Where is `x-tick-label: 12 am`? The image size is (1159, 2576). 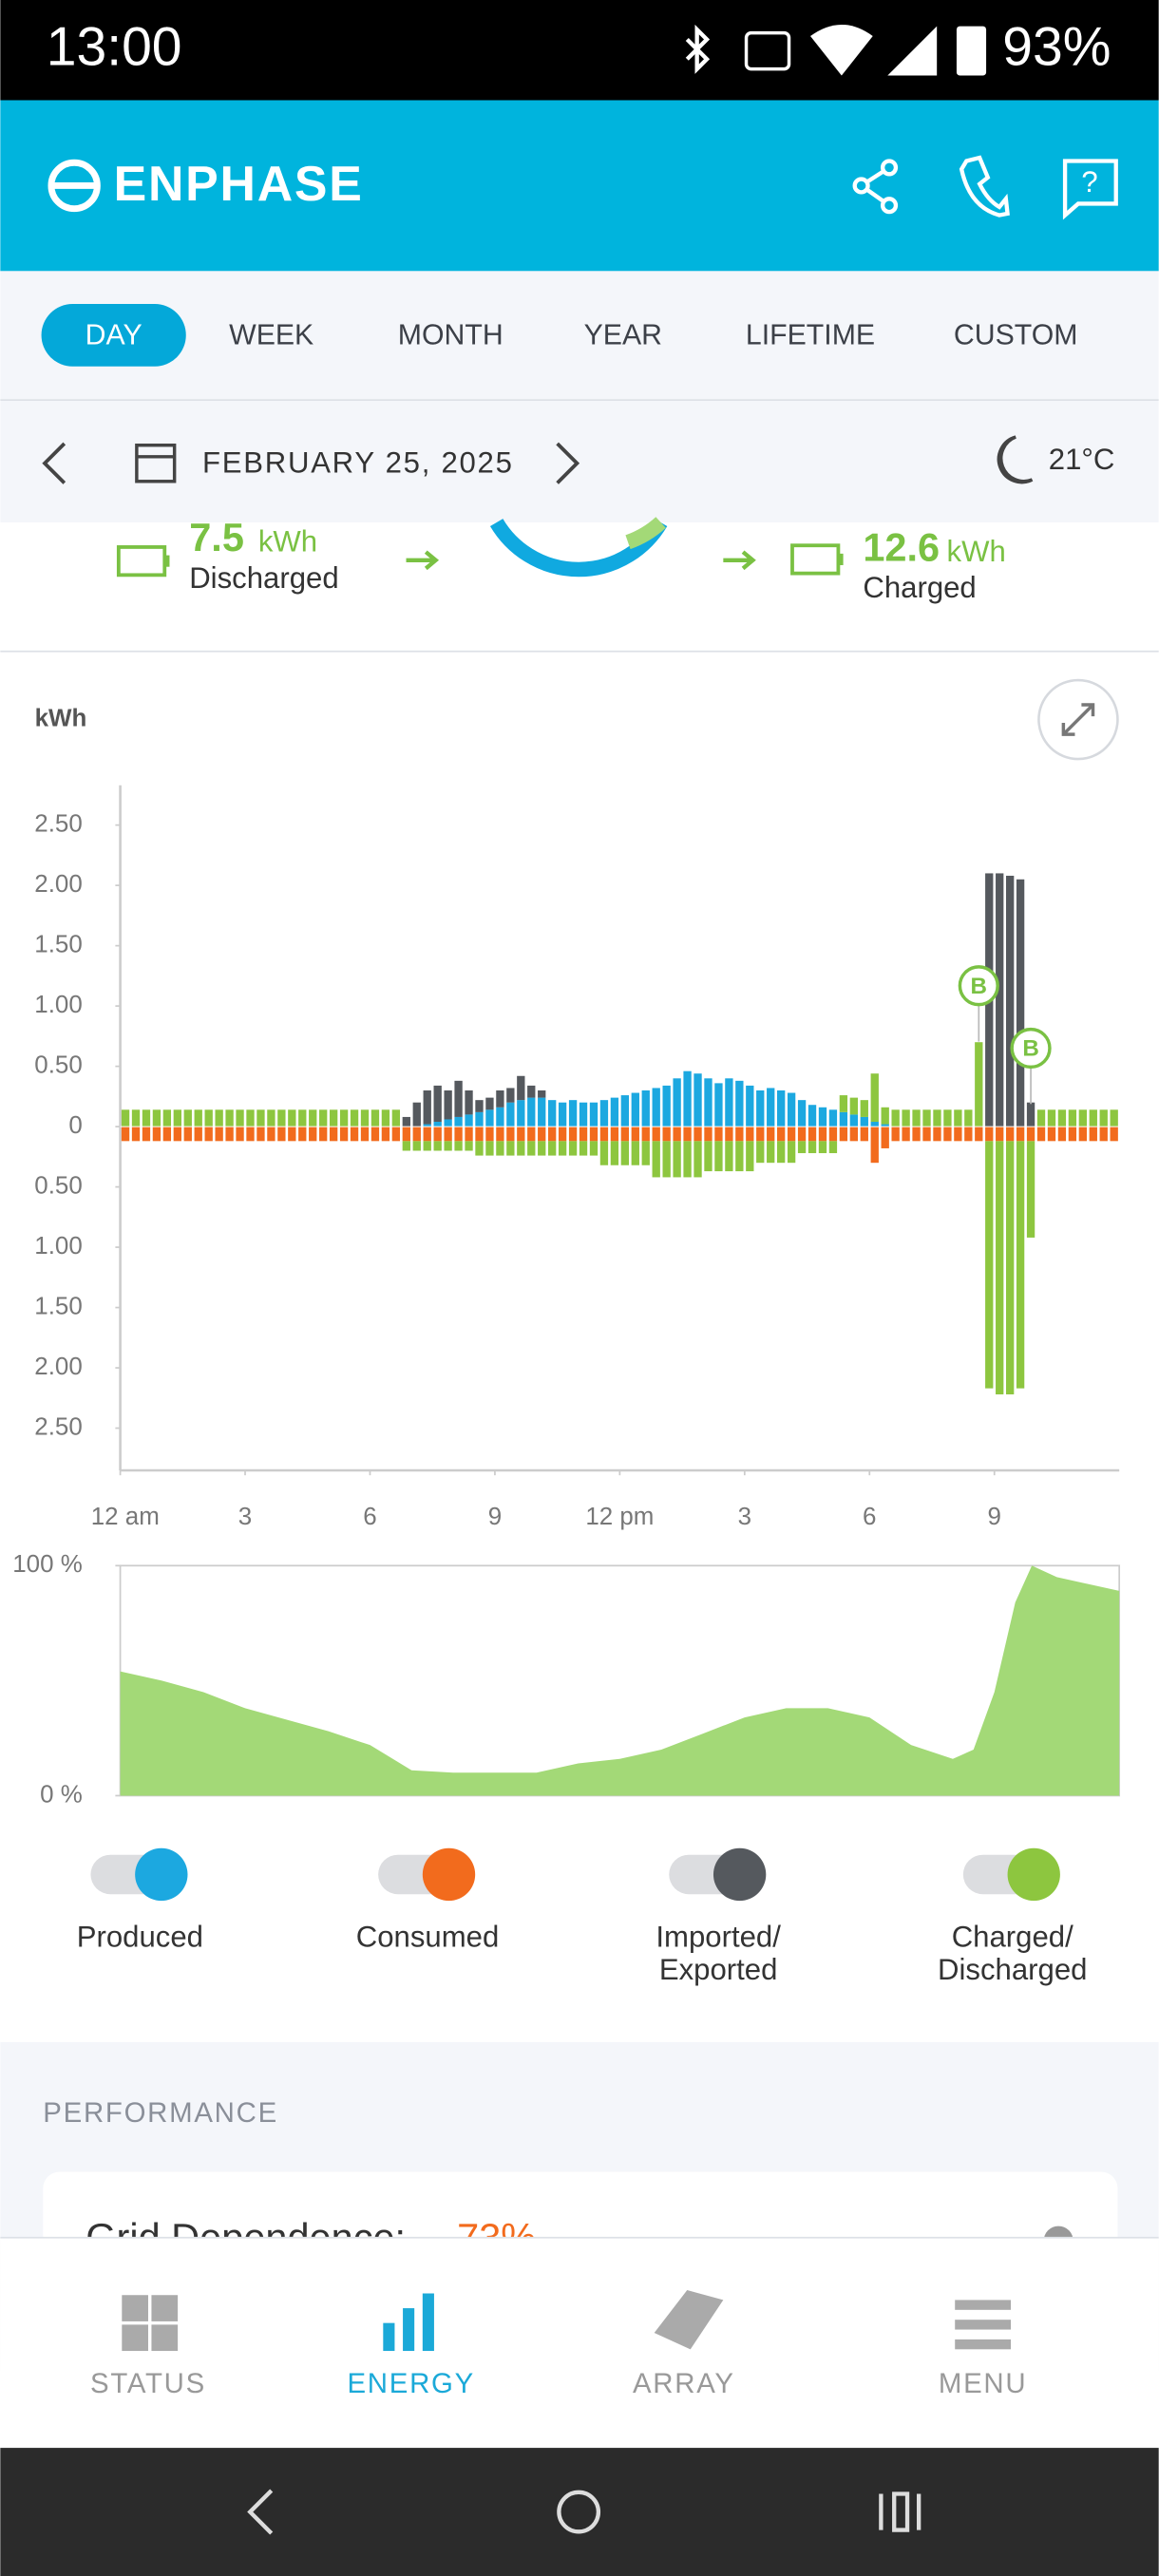 x-tick-label: 12 am is located at coordinates (125, 1517).